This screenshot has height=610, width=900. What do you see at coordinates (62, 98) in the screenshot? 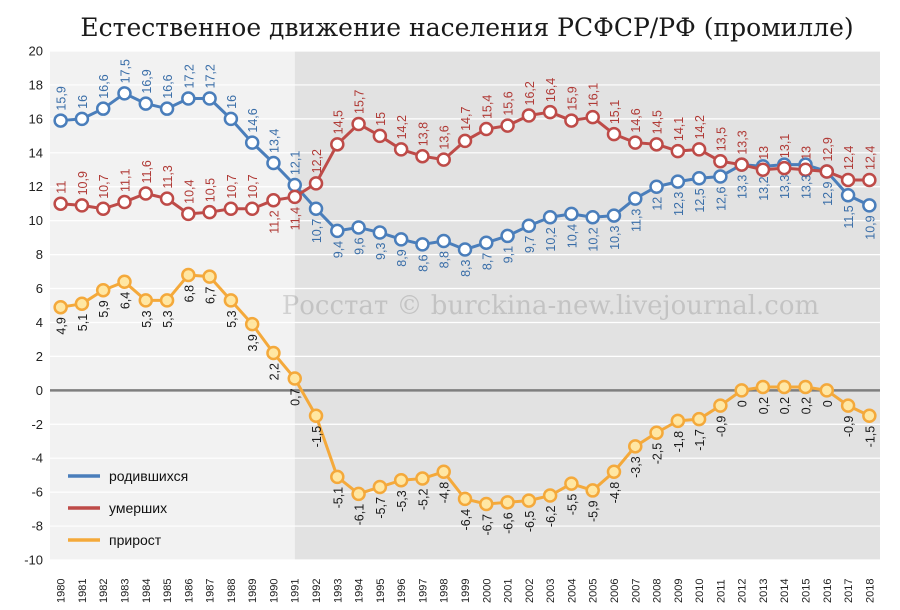
I see `data-label: 15,9` at bounding box center [62, 98].